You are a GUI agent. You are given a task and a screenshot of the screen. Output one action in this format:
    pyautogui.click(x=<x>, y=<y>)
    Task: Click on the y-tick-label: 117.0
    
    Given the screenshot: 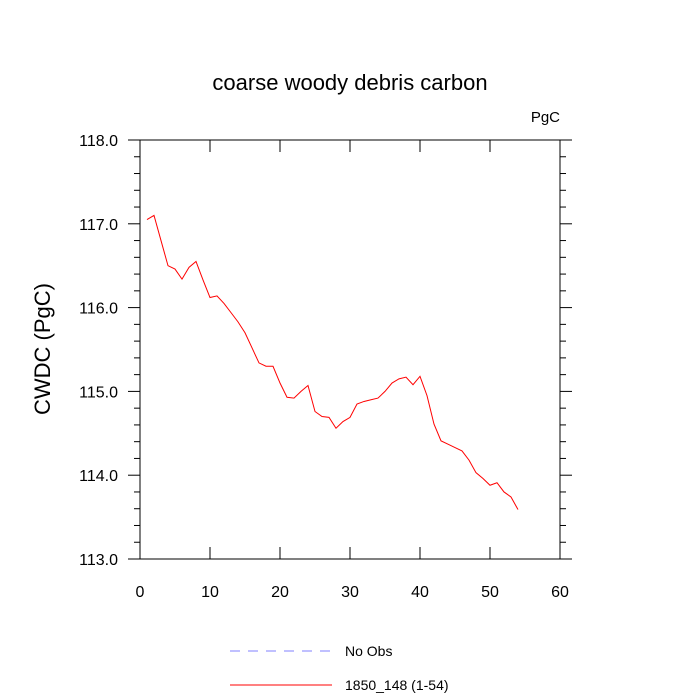 What is the action you would take?
    pyautogui.click(x=98, y=225)
    